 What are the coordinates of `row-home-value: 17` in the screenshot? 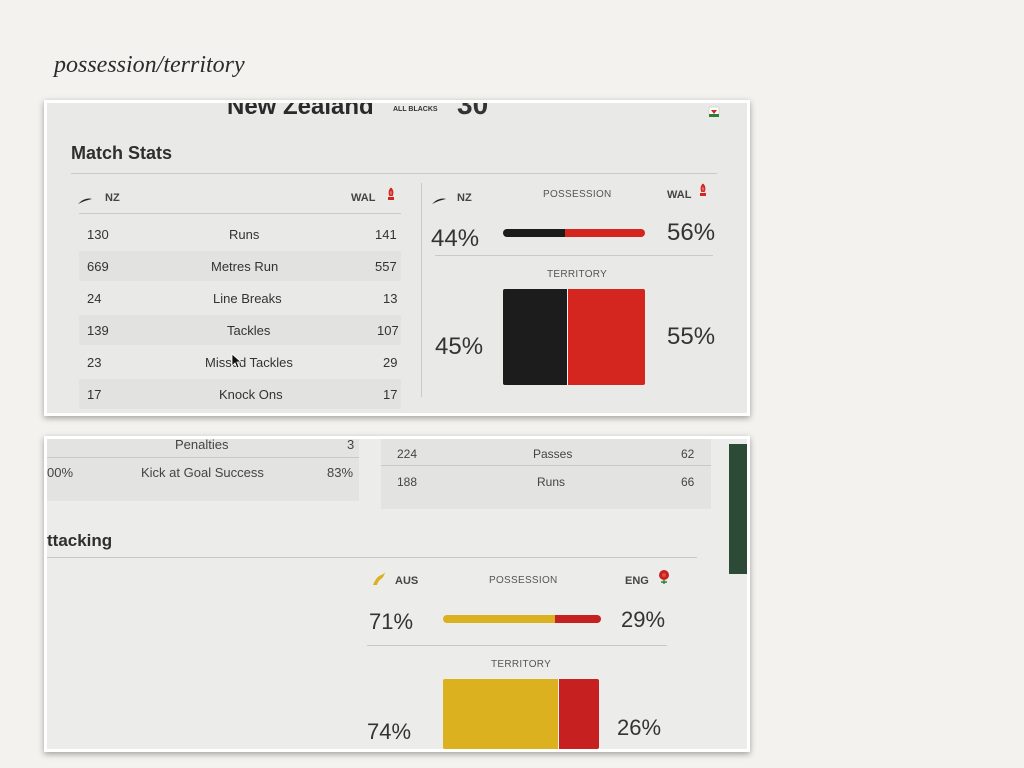 It's located at (94, 394).